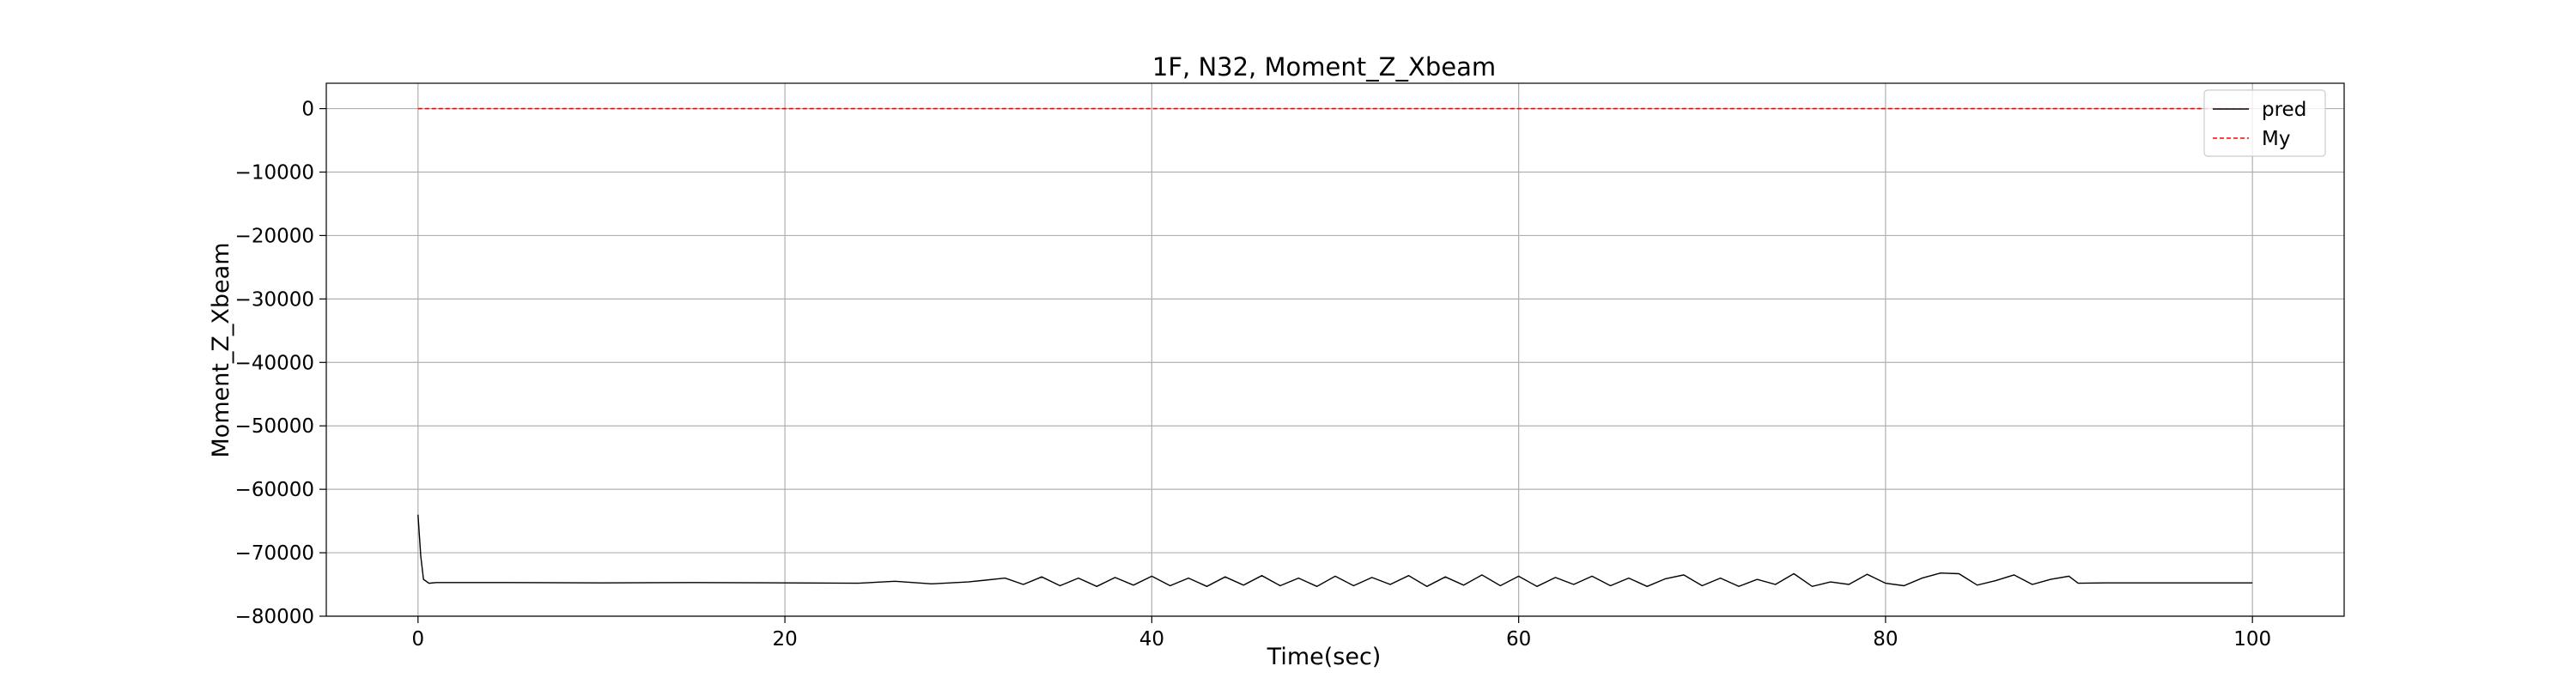 This screenshot has width=2576, height=690. What do you see at coordinates (1335, 551) in the screenshot?
I see `series-line-pred` at bounding box center [1335, 551].